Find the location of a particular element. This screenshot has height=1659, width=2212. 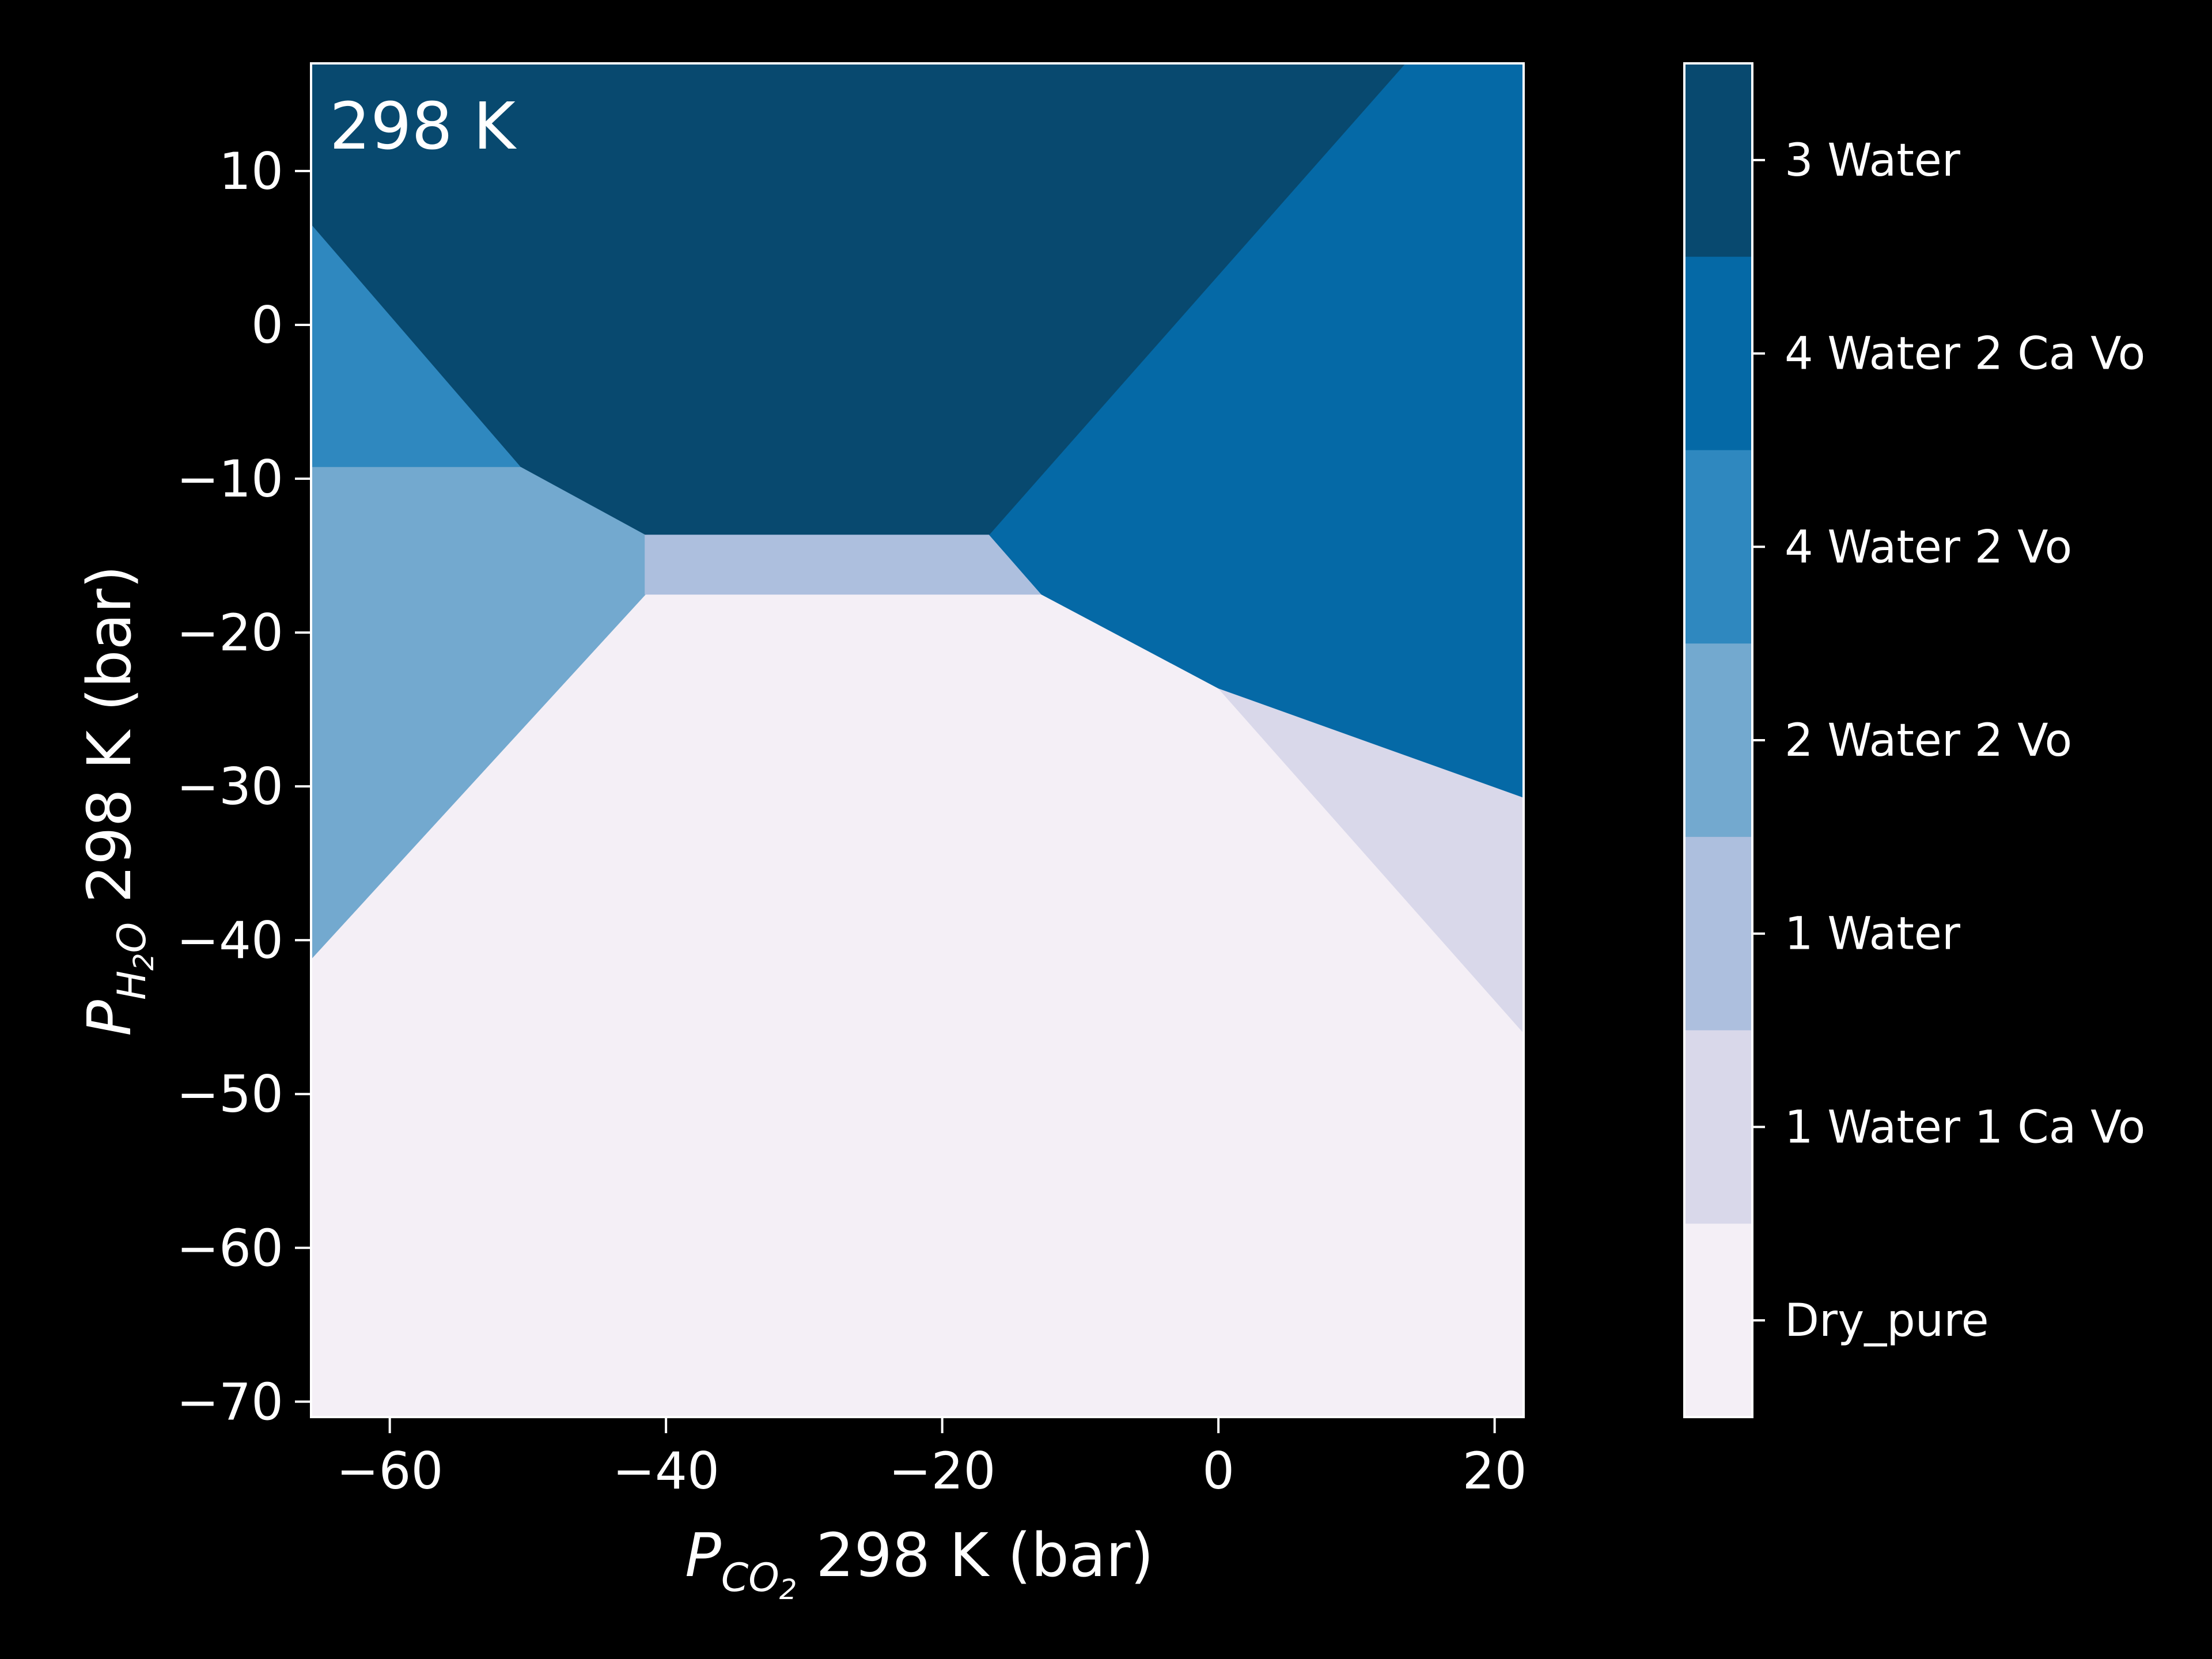

x-tick-label: 0 is located at coordinates (1218, 1471).